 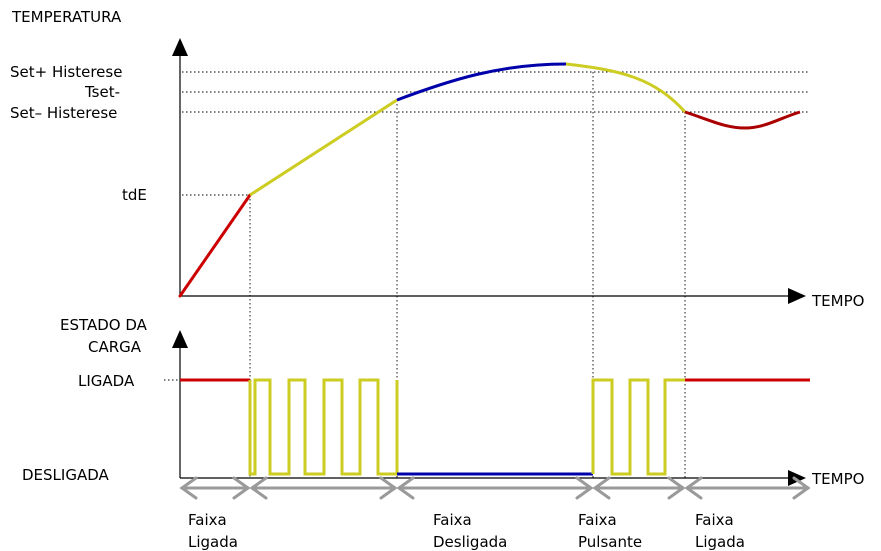 I want to click on set-plus-label: Set+ Histerese, so click(x=66, y=72).